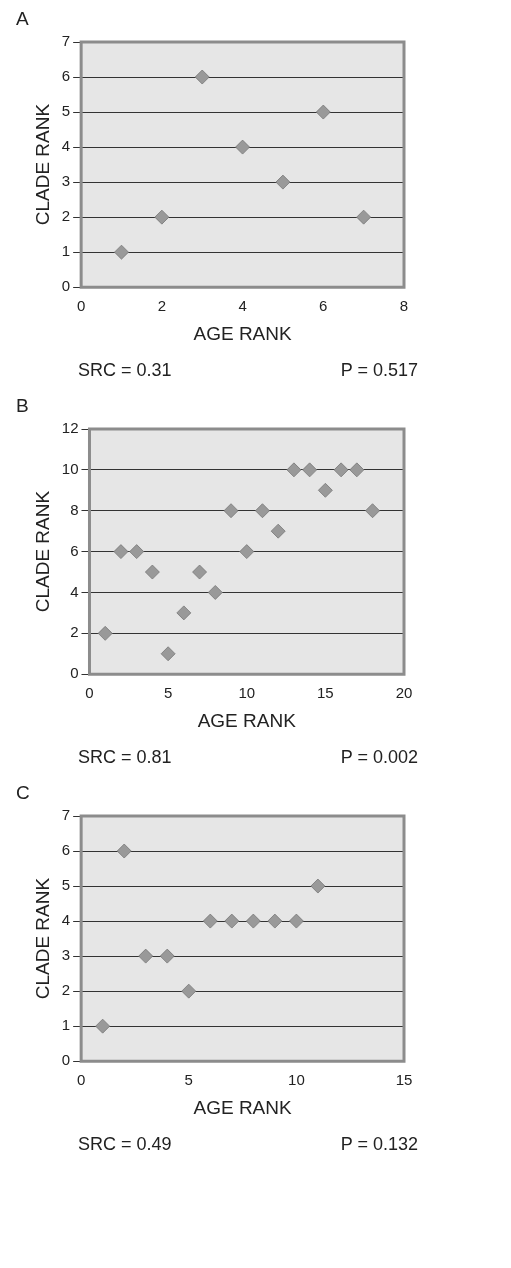 This screenshot has height=1268, width=511. Describe the element at coordinates (70, 428) in the screenshot. I see `y-tick-label: 12` at that location.